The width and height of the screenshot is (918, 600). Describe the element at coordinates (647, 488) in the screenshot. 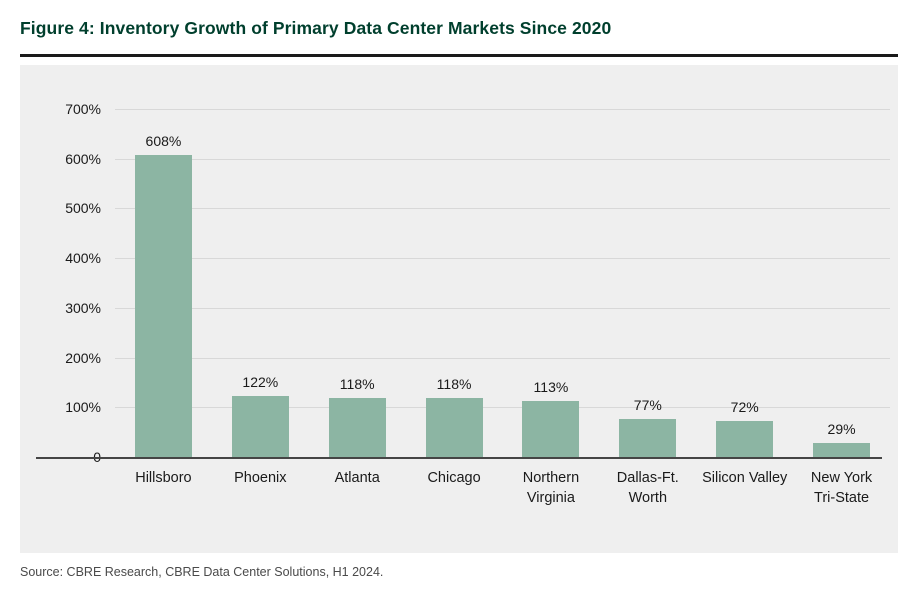

I see `category-label: Dallas-Ft. Worth` at that location.